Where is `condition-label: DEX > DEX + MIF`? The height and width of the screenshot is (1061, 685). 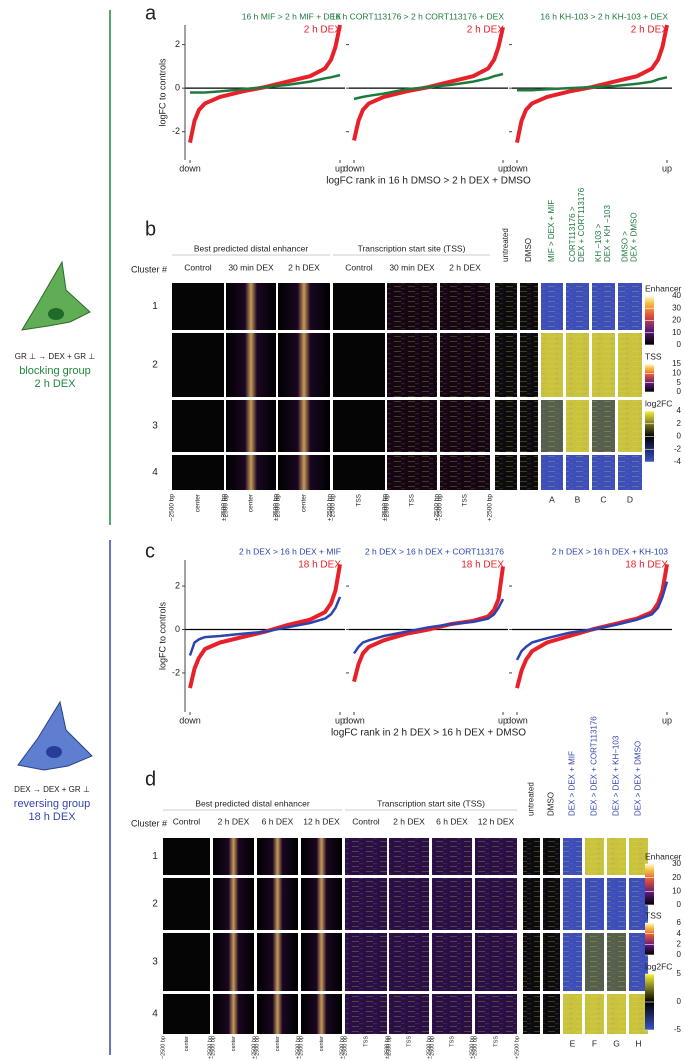
condition-label: DEX > DEX + MIF is located at coordinates (572, 783).